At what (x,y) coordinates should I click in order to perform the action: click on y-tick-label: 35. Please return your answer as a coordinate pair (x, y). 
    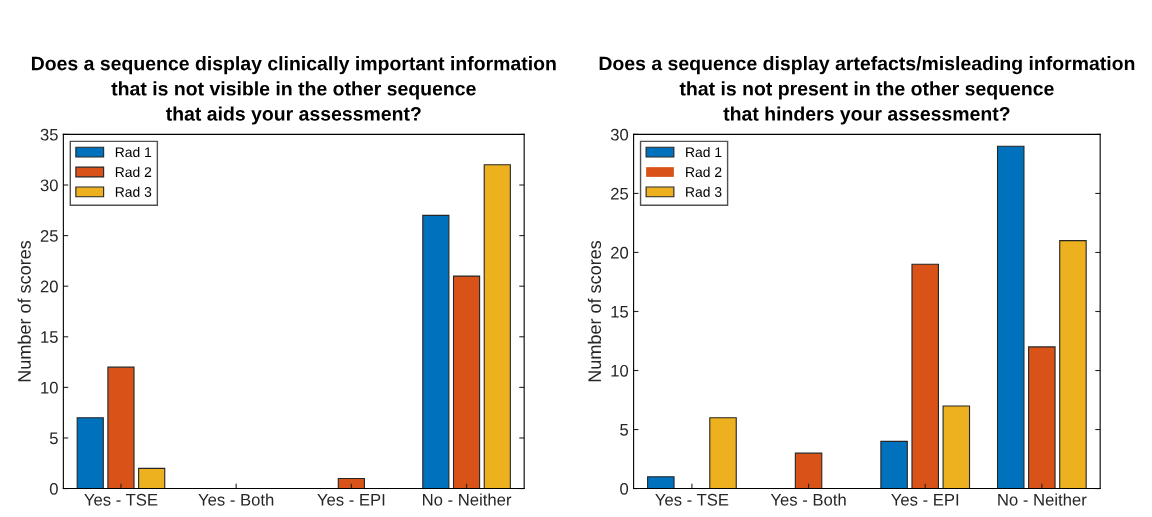
    Looking at the image, I should click on (49, 134).